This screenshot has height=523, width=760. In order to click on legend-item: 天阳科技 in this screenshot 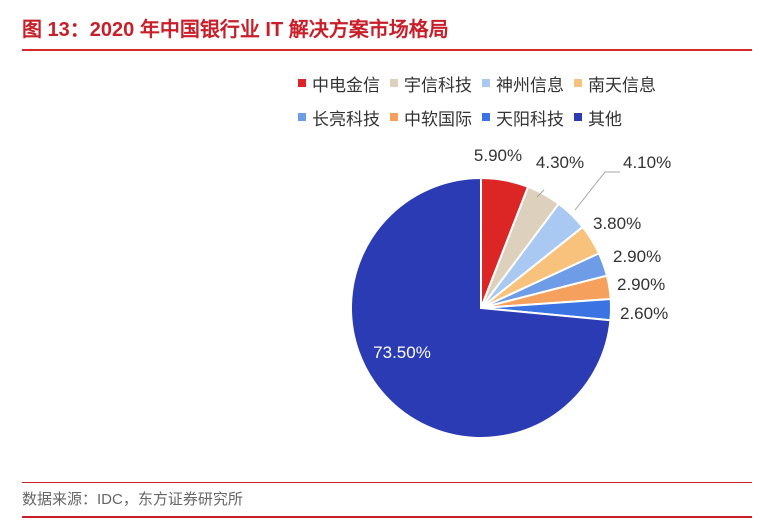, I will do `click(523, 117)`.